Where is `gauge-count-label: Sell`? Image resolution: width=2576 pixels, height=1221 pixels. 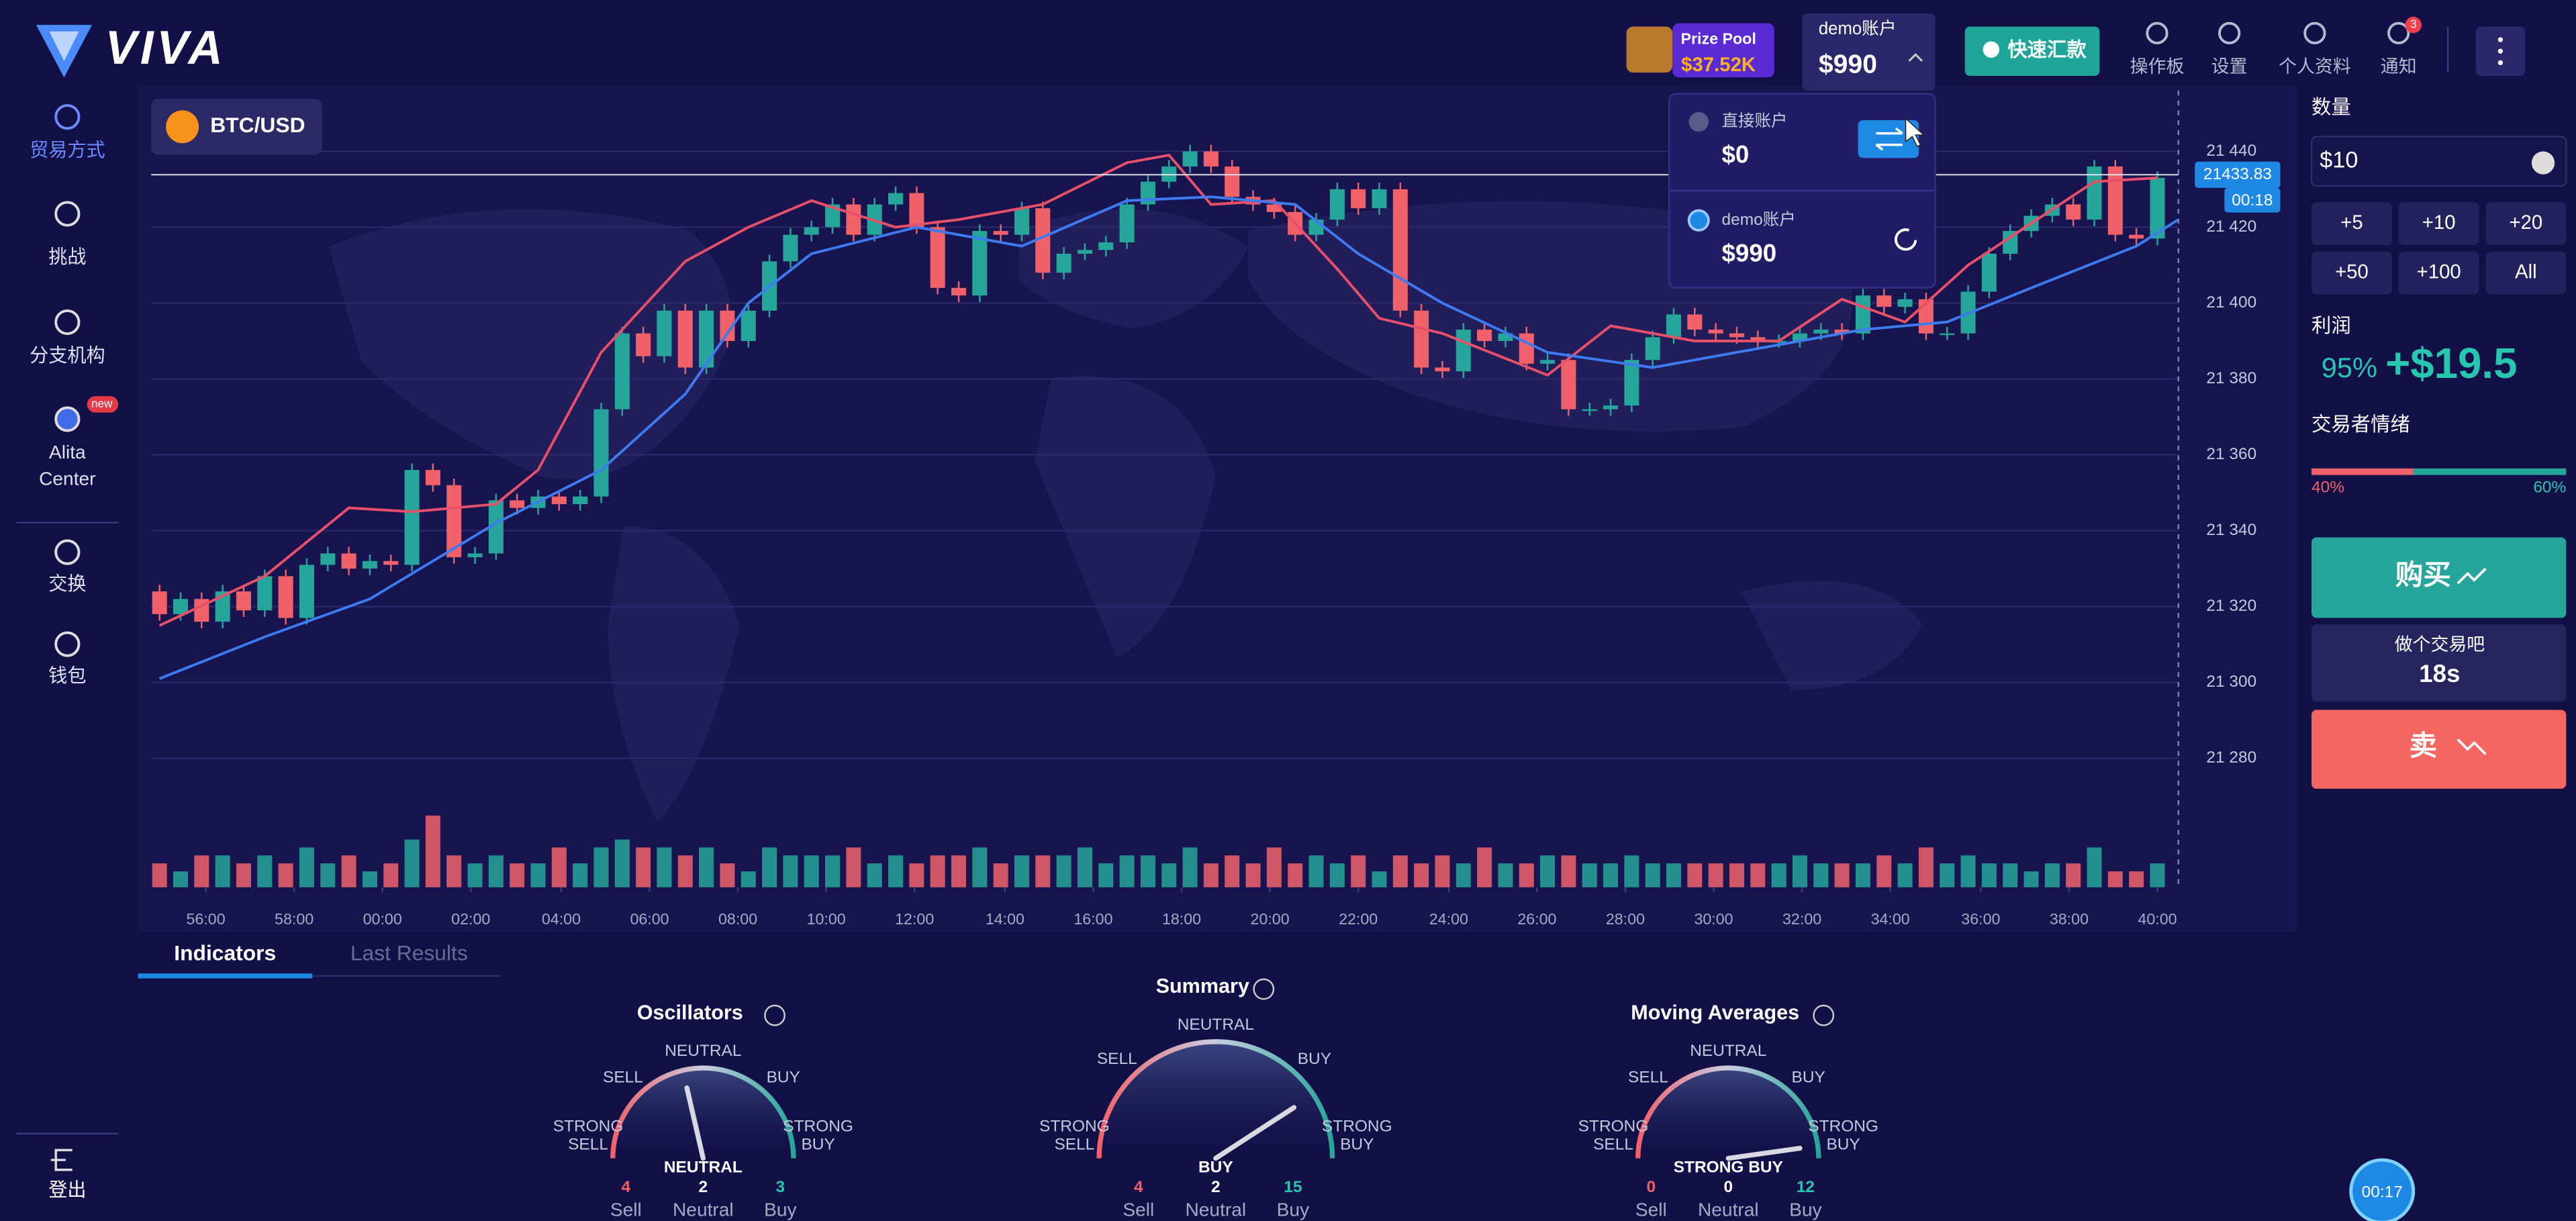 gauge-count-label: Sell is located at coordinates (1651, 1209).